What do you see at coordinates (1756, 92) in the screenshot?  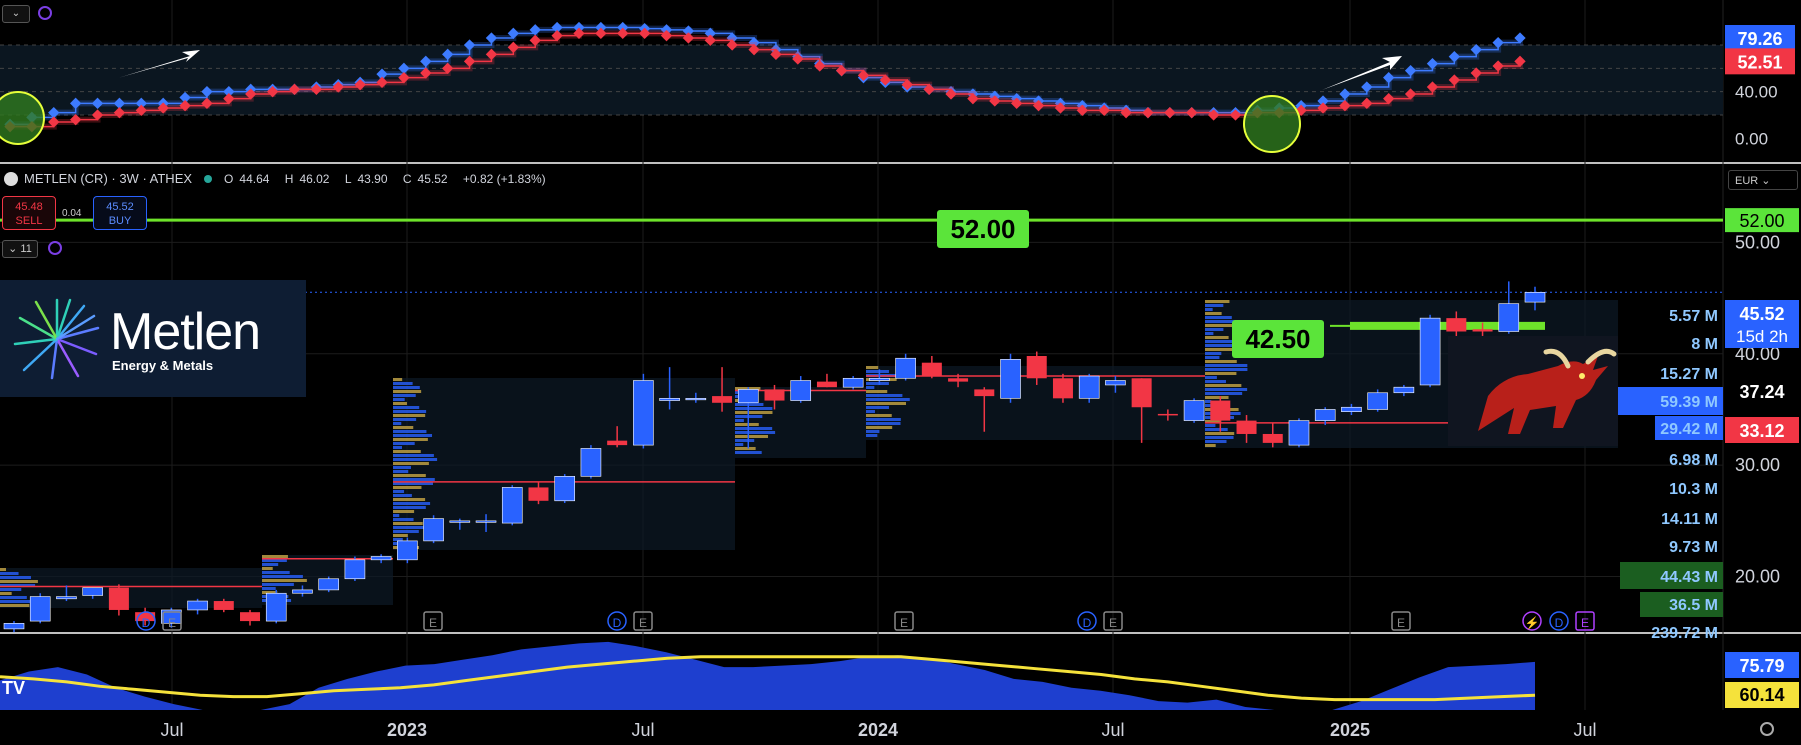 I see `osc-tick-label: 40.00` at bounding box center [1756, 92].